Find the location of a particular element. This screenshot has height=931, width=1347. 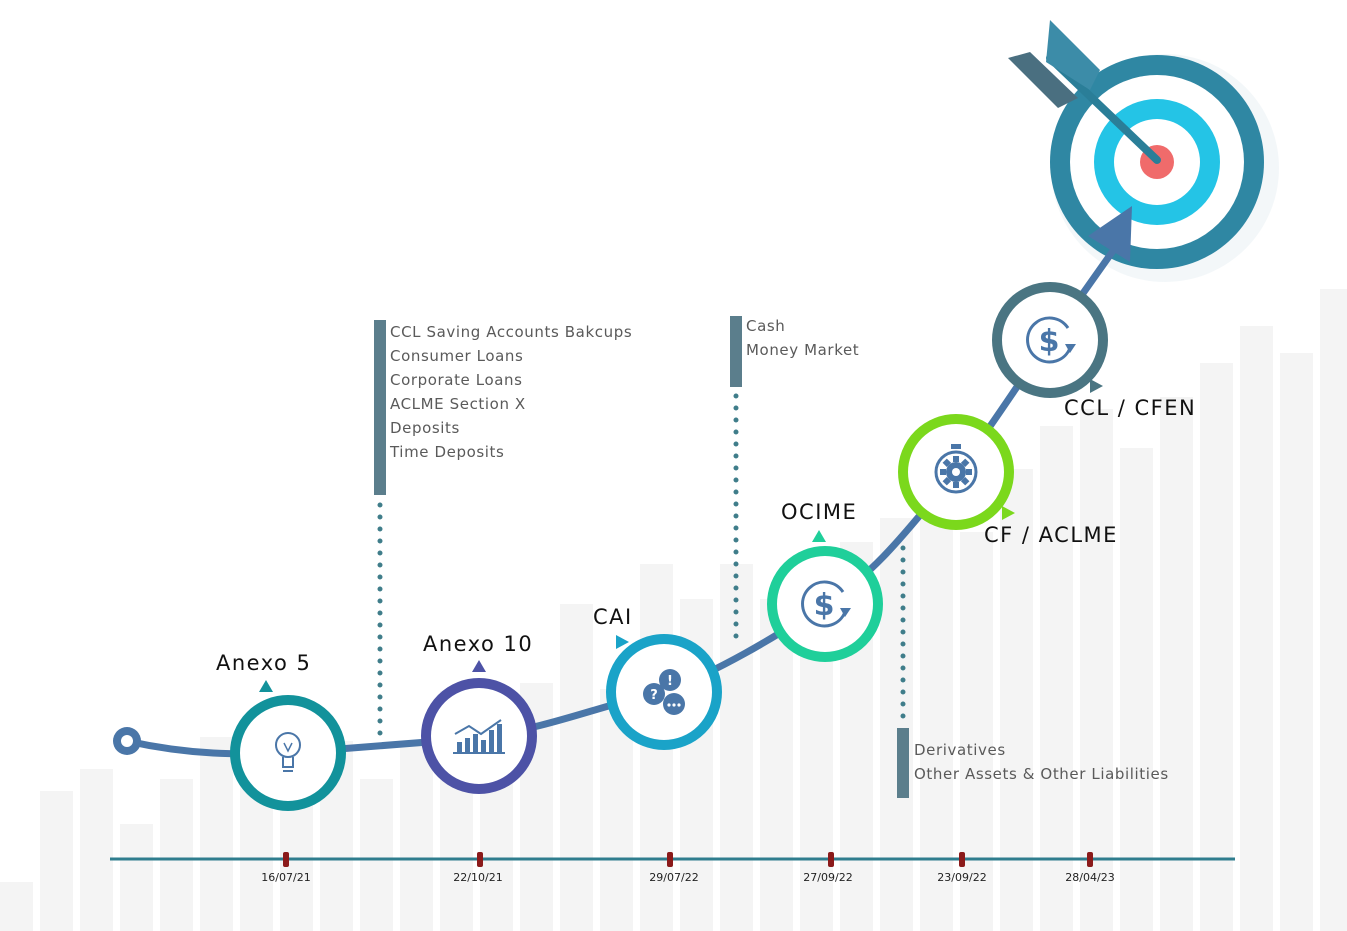

dotted-connectors is located at coordinates (641, 569).